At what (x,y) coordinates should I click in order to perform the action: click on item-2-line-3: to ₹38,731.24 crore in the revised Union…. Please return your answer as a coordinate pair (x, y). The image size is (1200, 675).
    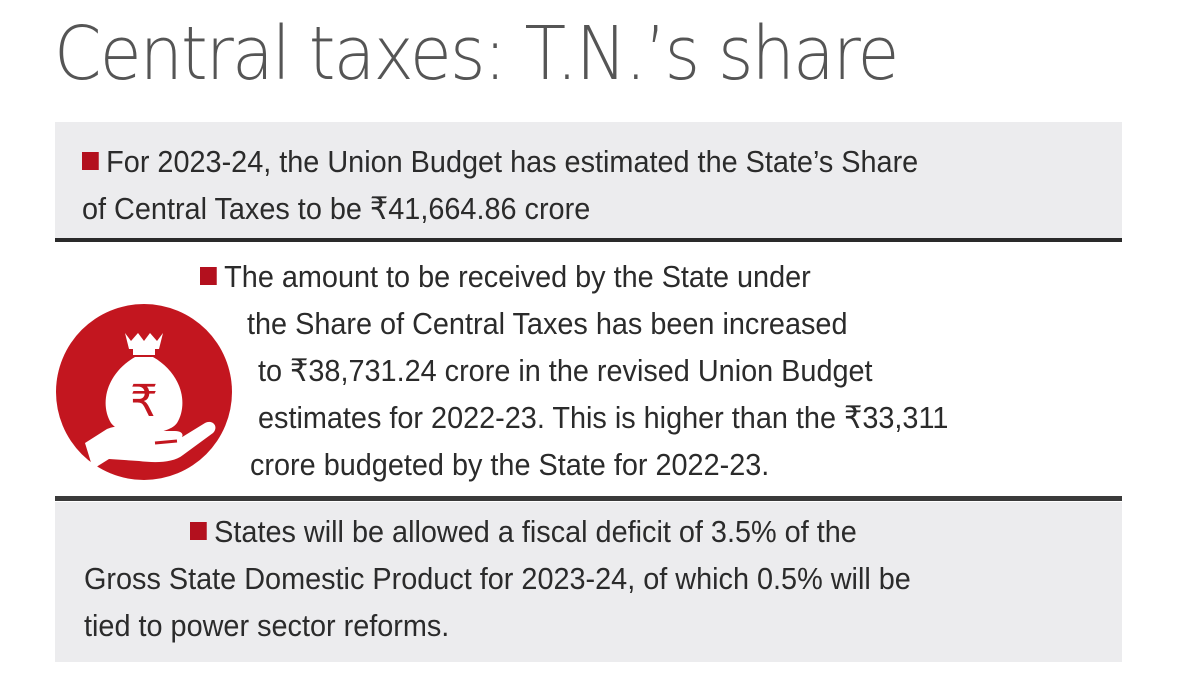
    Looking at the image, I should click on (565, 370).